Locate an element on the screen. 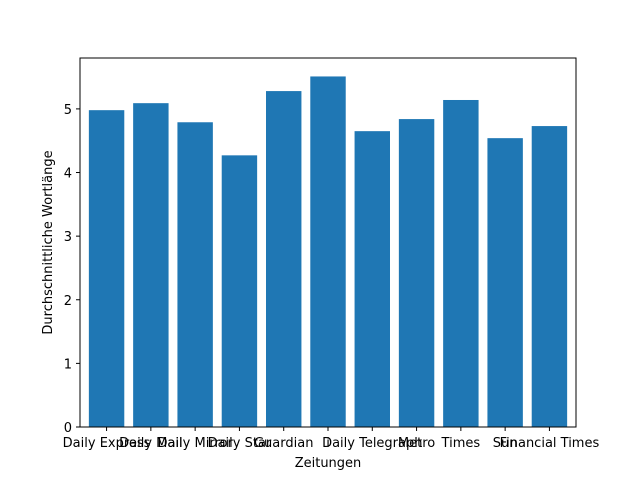 This screenshot has height=480, width=640. x-tick-label: Sun is located at coordinates (505, 443).